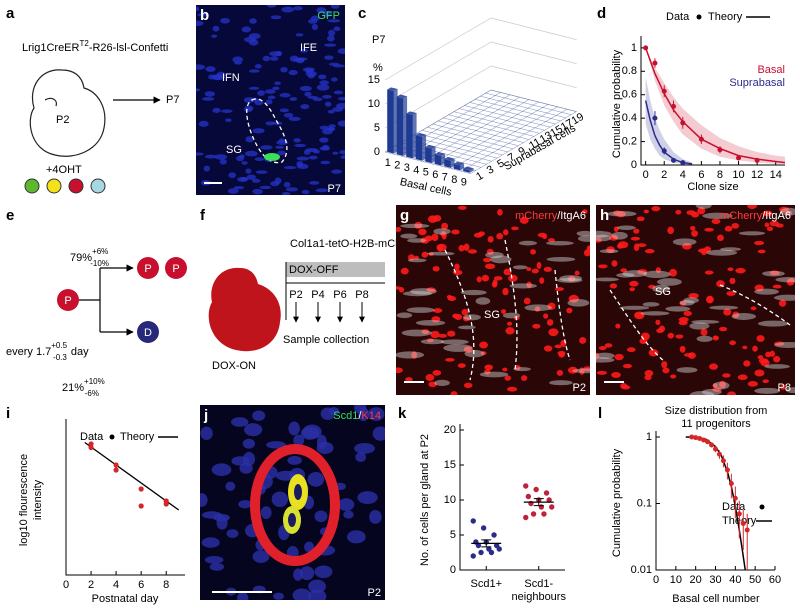  What do you see at coordinates (95, 46) in the screenshot?
I see `mouse-line: Lrig1CreERT2-R26-lsl-Confetti` at bounding box center [95, 46].